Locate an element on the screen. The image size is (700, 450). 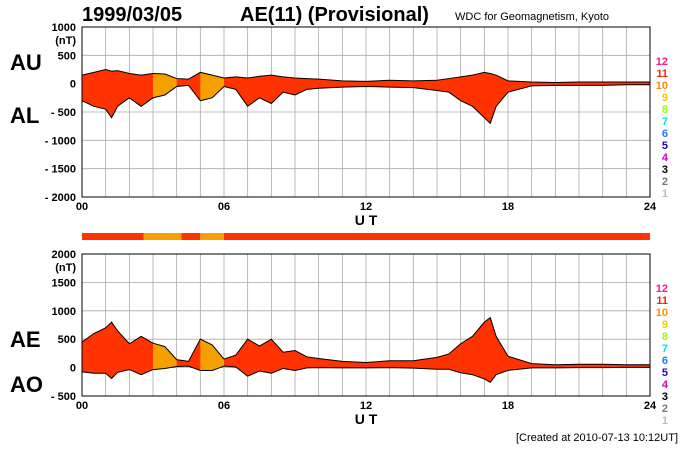
label-ae: AE is located at coordinates (25, 339).